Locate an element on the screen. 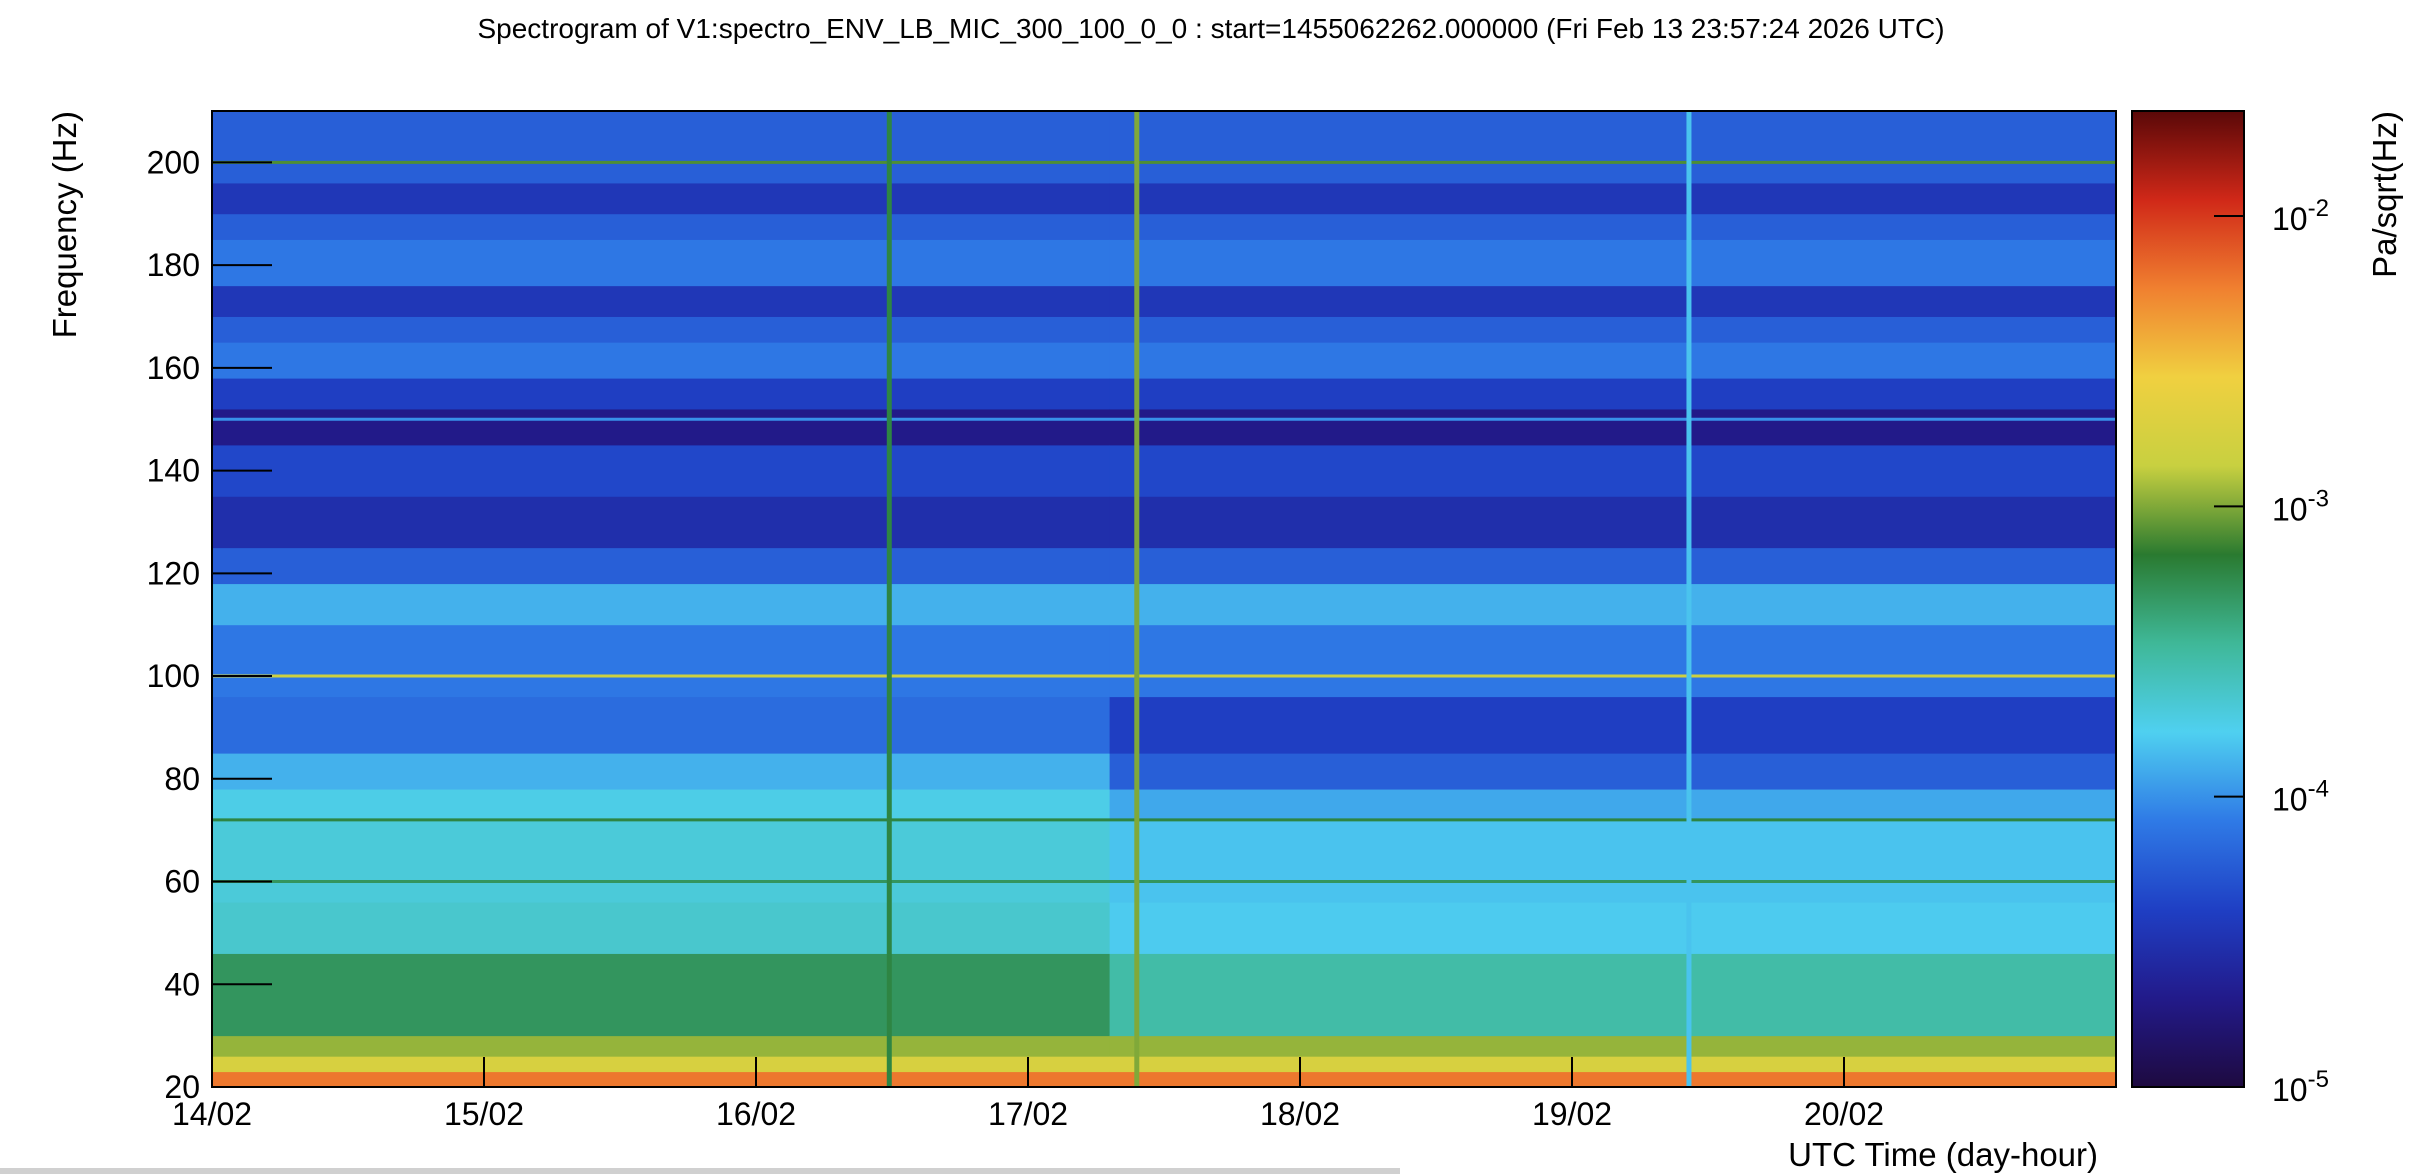  colorbar-tick-label: 10⁻³ is located at coordinates (2300, 506).